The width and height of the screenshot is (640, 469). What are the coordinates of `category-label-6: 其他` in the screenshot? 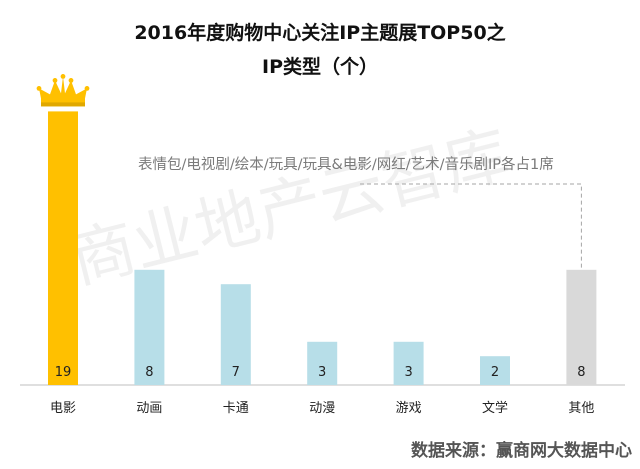 It's located at (581, 408).